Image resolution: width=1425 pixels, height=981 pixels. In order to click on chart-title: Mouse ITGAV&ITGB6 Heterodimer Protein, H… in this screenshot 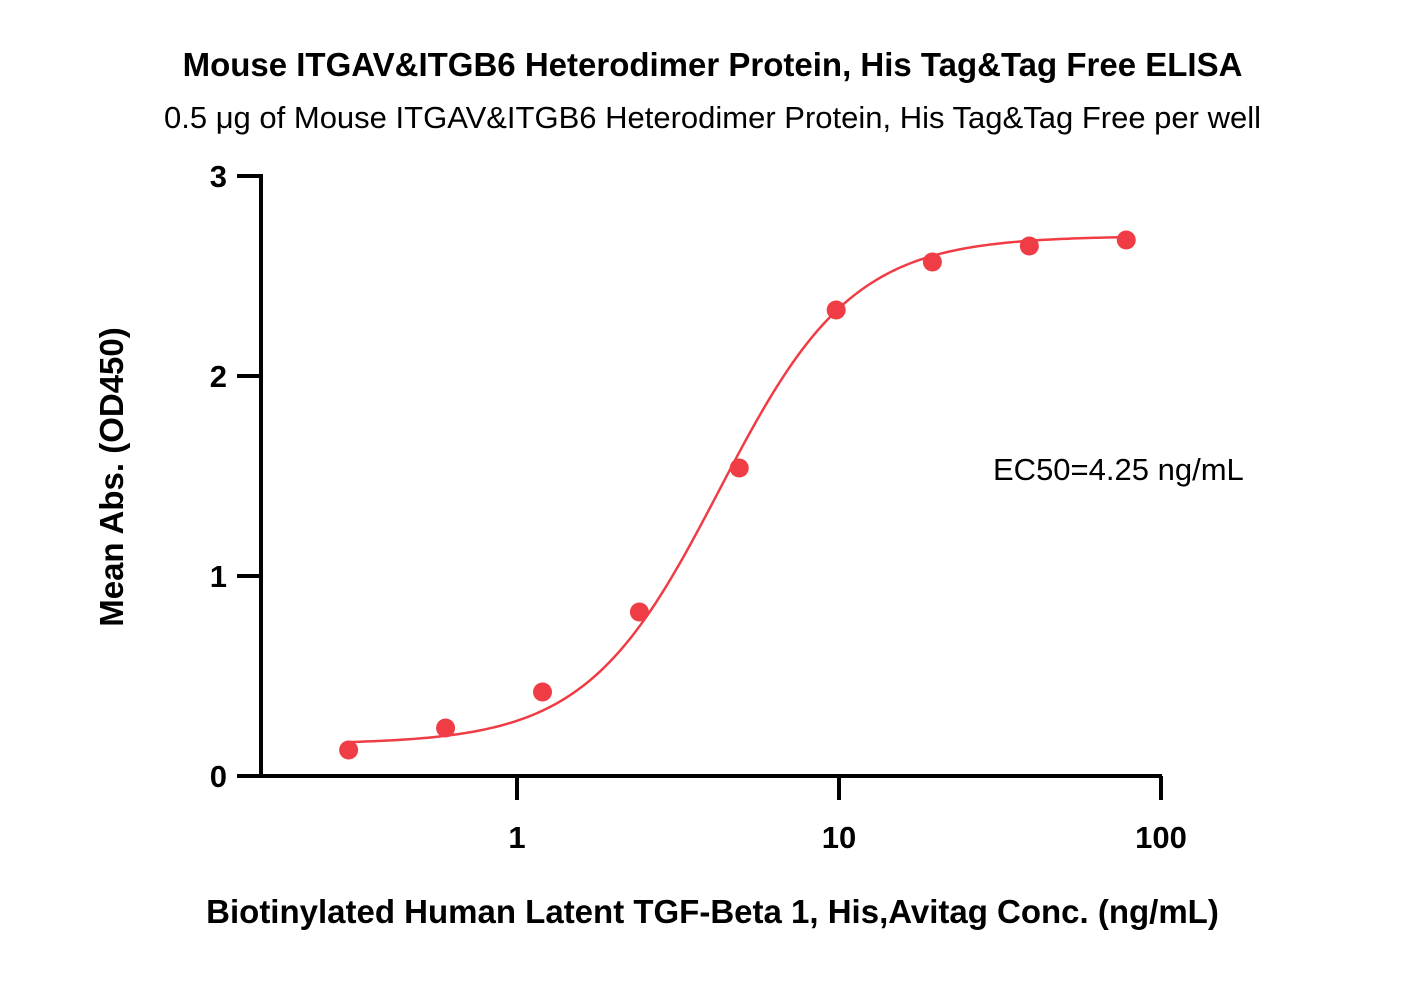, I will do `click(712, 64)`.